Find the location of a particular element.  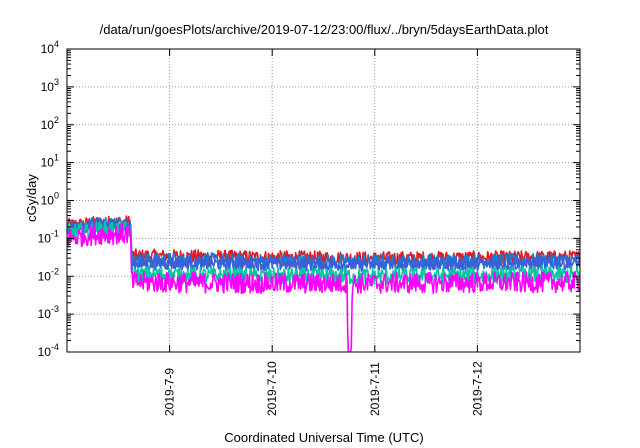

x-tick-label: 2019-7-11 is located at coordinates (375, 389).